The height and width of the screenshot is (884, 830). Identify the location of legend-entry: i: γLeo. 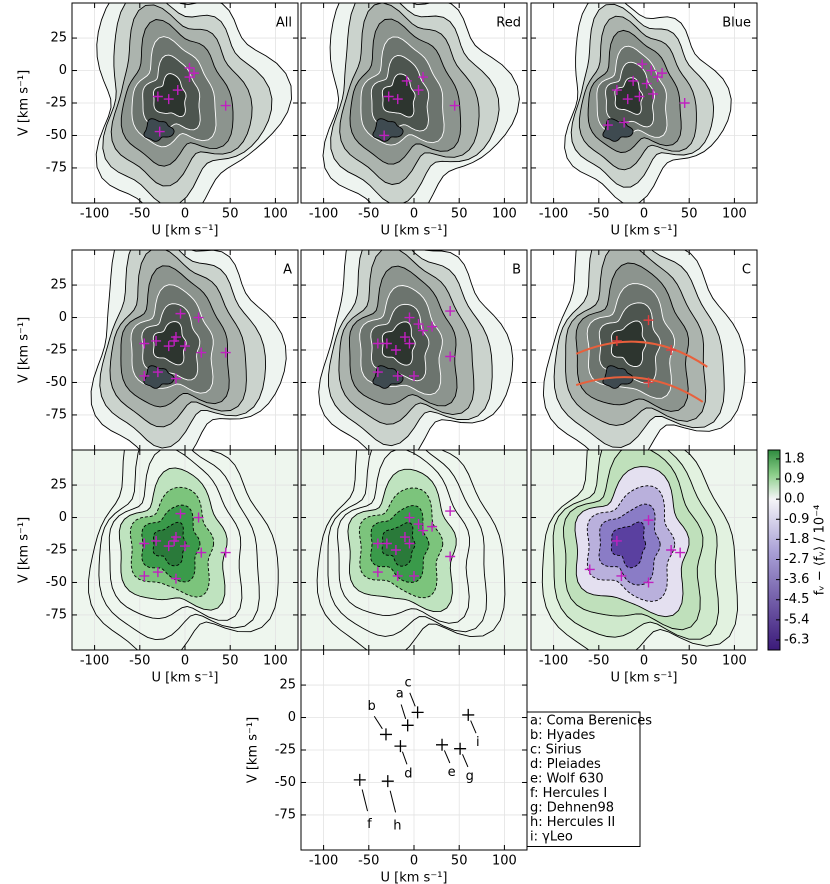
(551, 837).